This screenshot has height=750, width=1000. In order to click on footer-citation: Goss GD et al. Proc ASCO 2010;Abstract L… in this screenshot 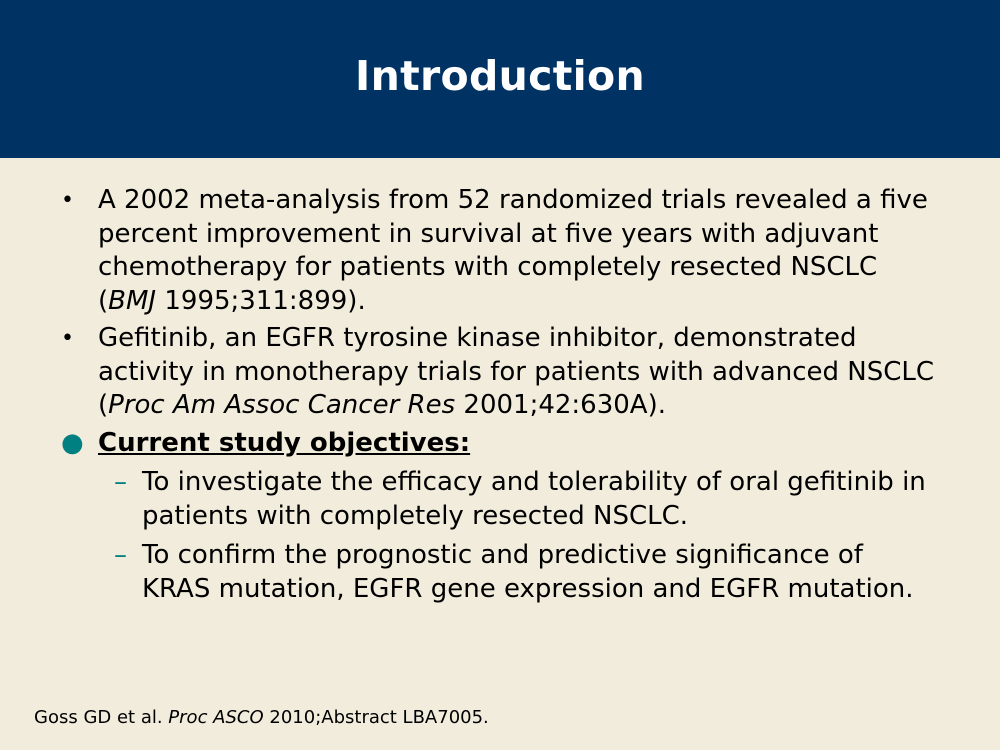, I will do `click(261, 718)`.